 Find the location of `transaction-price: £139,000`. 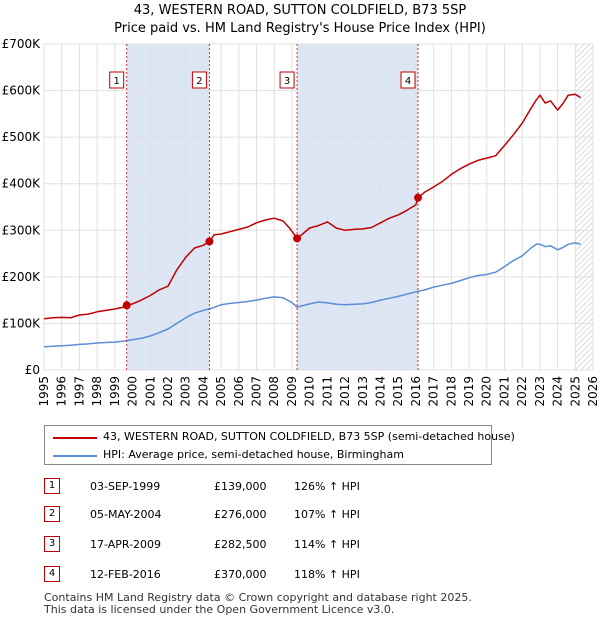

transaction-price: £139,000 is located at coordinates (240, 486).